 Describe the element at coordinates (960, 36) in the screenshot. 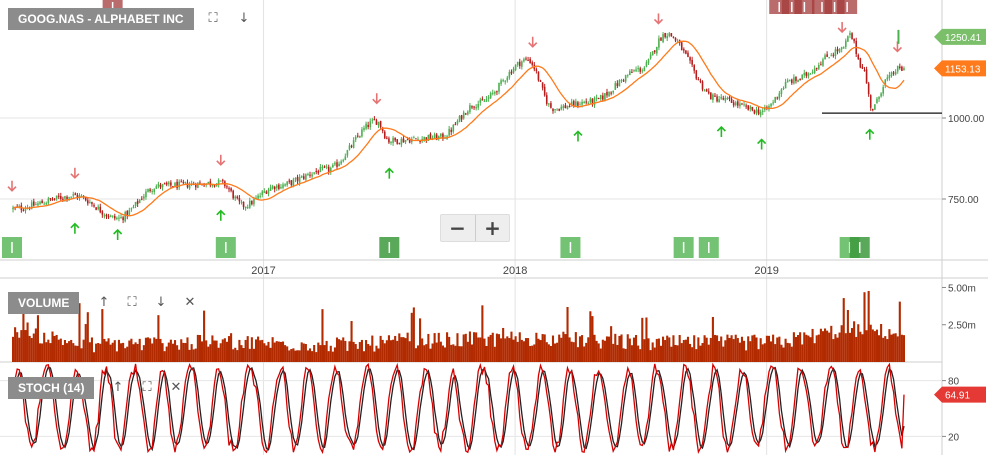

I see `price-tag-last-shape` at that location.